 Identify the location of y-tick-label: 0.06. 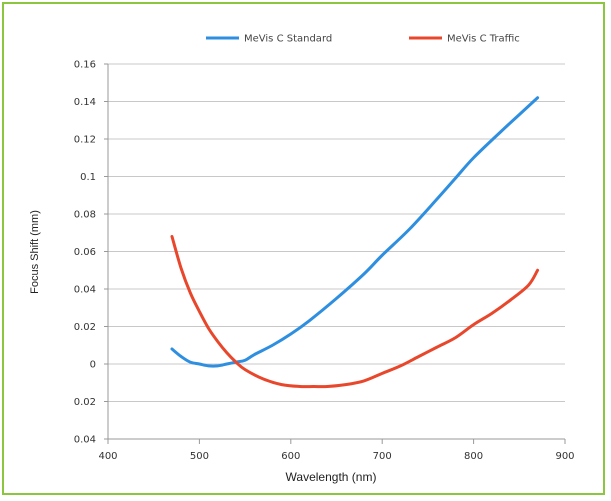
(85, 252).